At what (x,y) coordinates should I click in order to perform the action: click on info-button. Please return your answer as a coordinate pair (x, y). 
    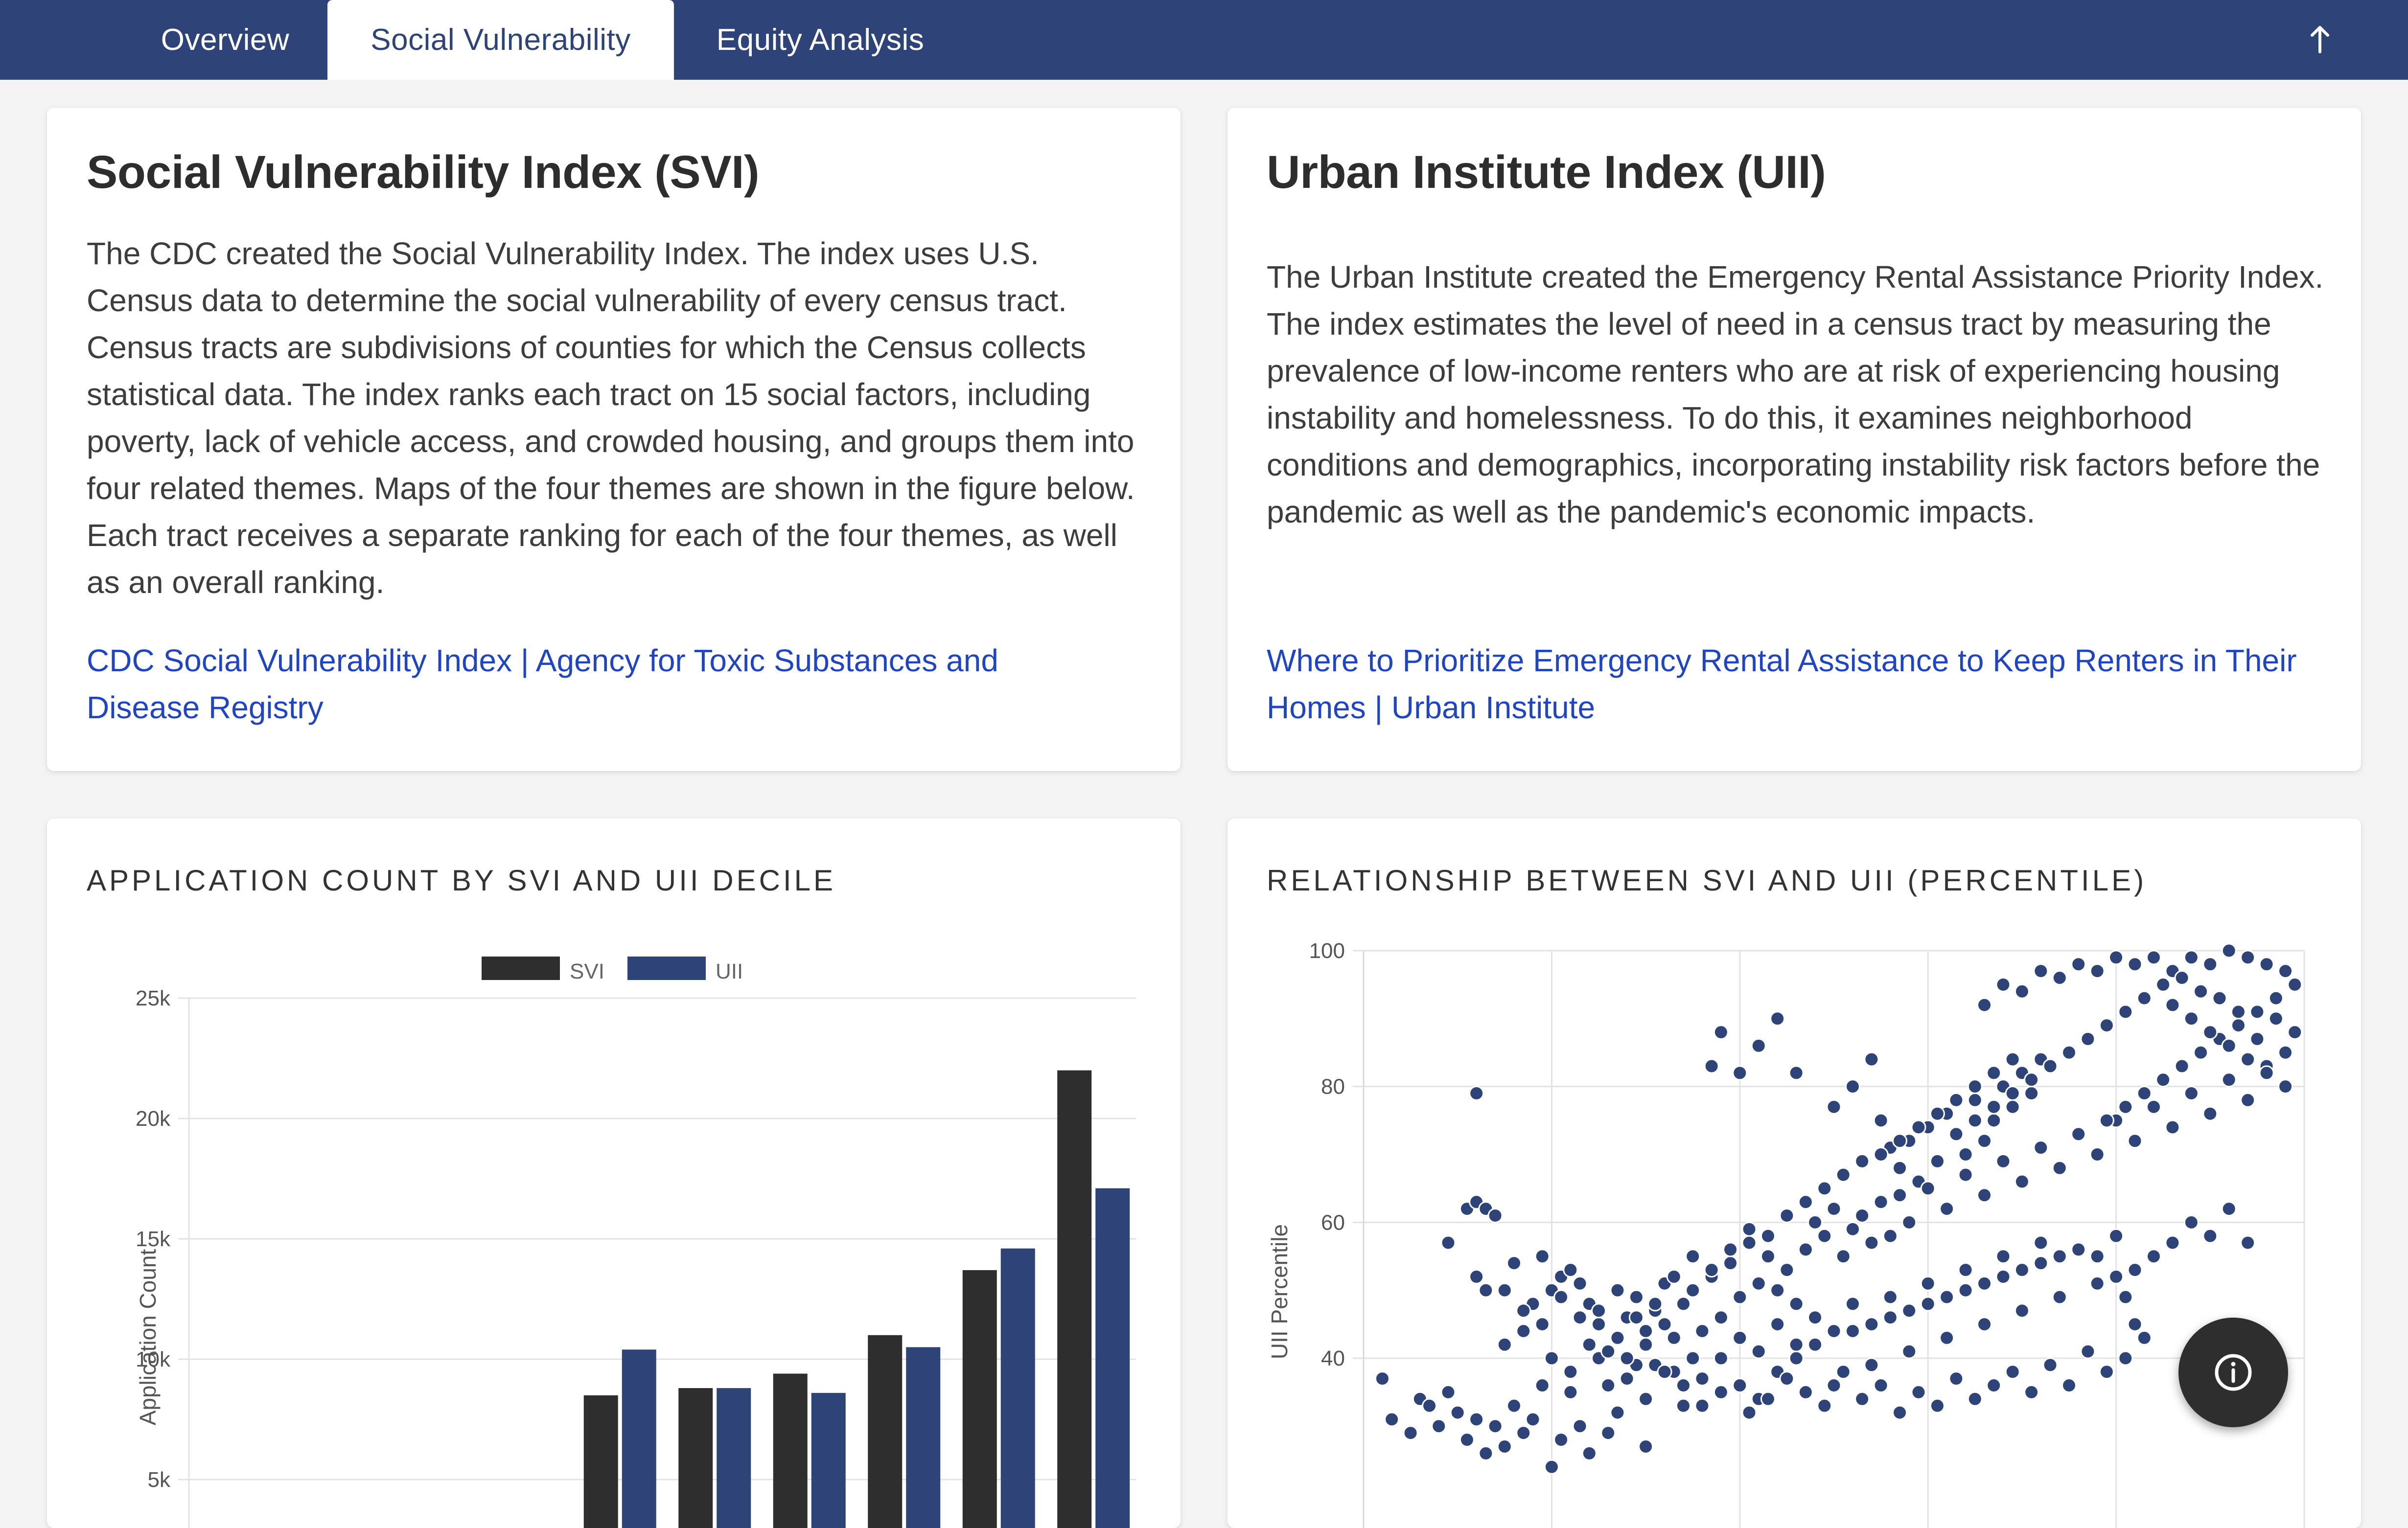
    Looking at the image, I should click on (2233, 1373).